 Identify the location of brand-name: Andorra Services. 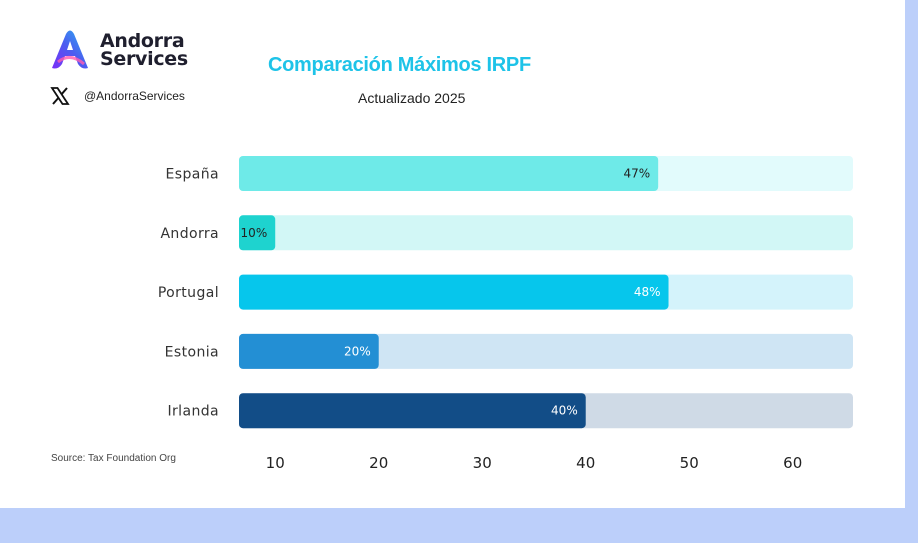
(144, 50).